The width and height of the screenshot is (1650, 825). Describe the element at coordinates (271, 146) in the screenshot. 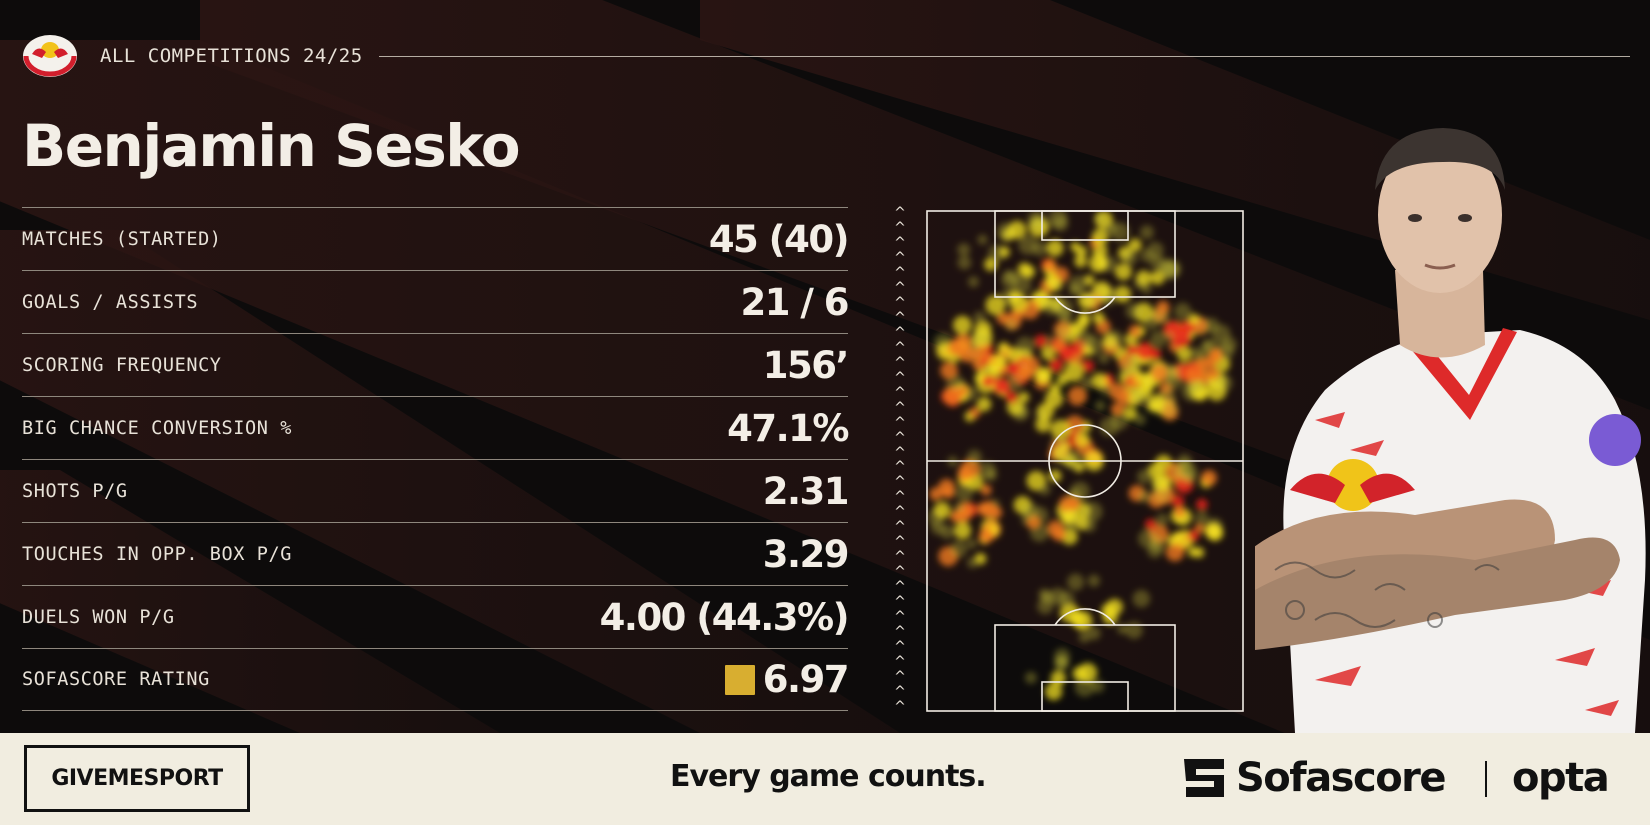

I see `player-name: Benjamin Sesko` at that location.